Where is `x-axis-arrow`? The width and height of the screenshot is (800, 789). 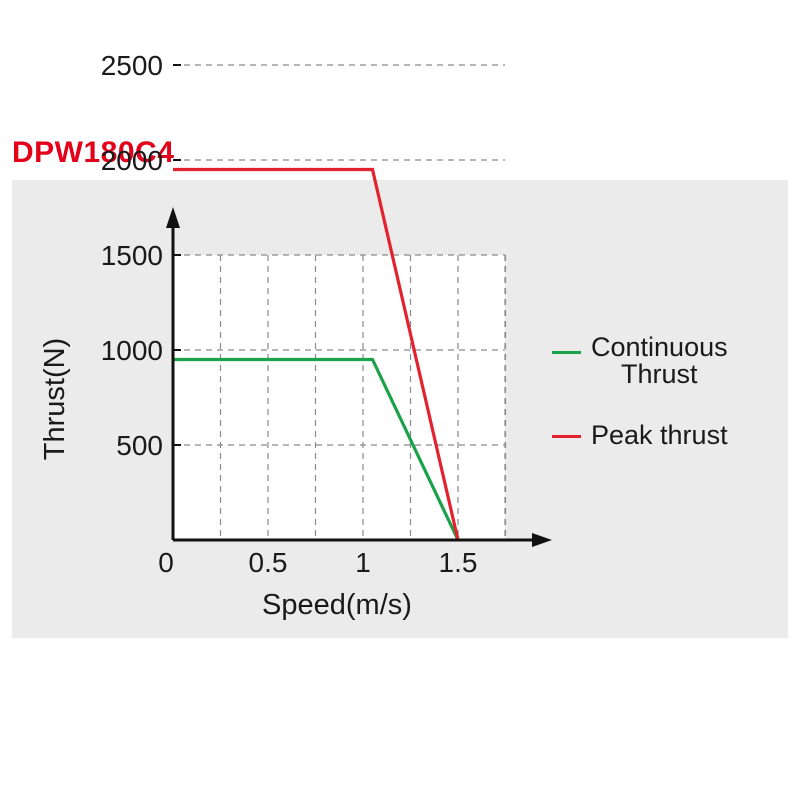
x-axis-arrow is located at coordinates (542, 540).